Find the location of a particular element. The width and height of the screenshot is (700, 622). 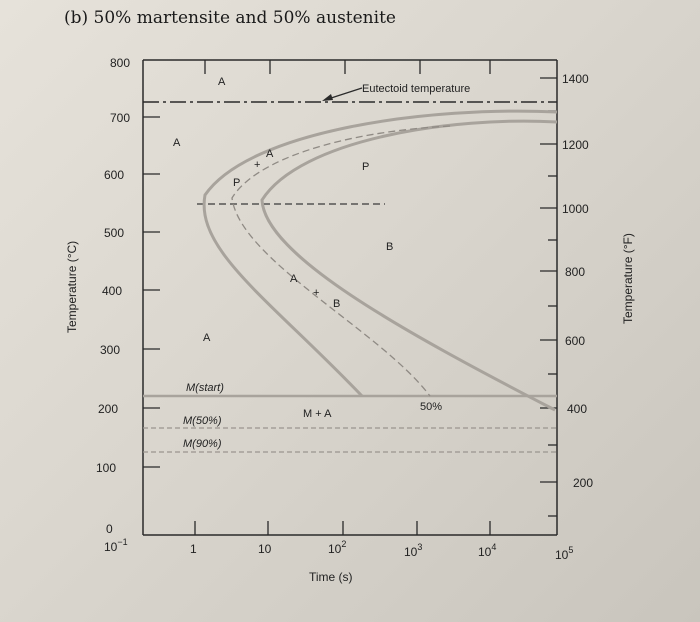

left-tick-marks is located at coordinates (151, 292).